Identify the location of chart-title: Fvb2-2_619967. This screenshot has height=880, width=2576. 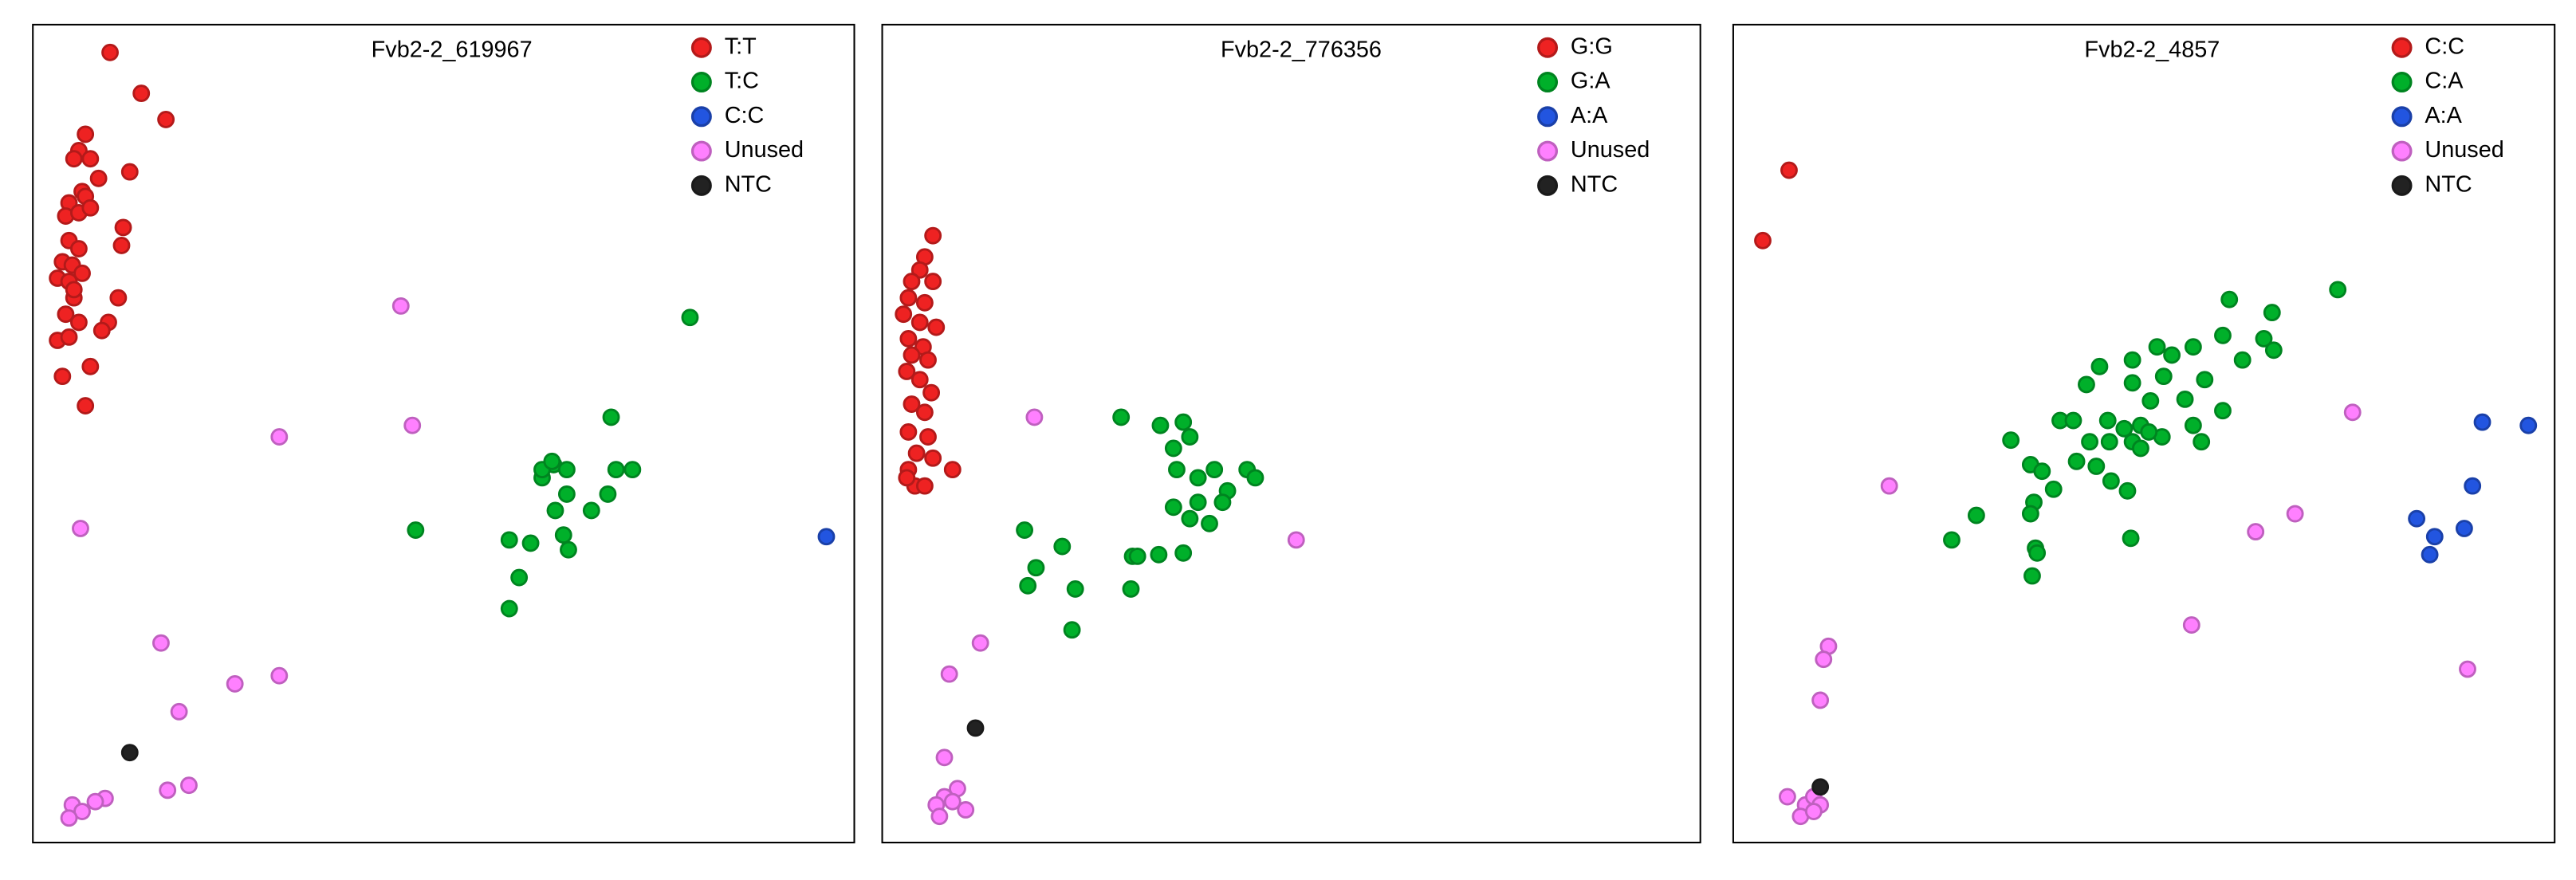
(453, 50).